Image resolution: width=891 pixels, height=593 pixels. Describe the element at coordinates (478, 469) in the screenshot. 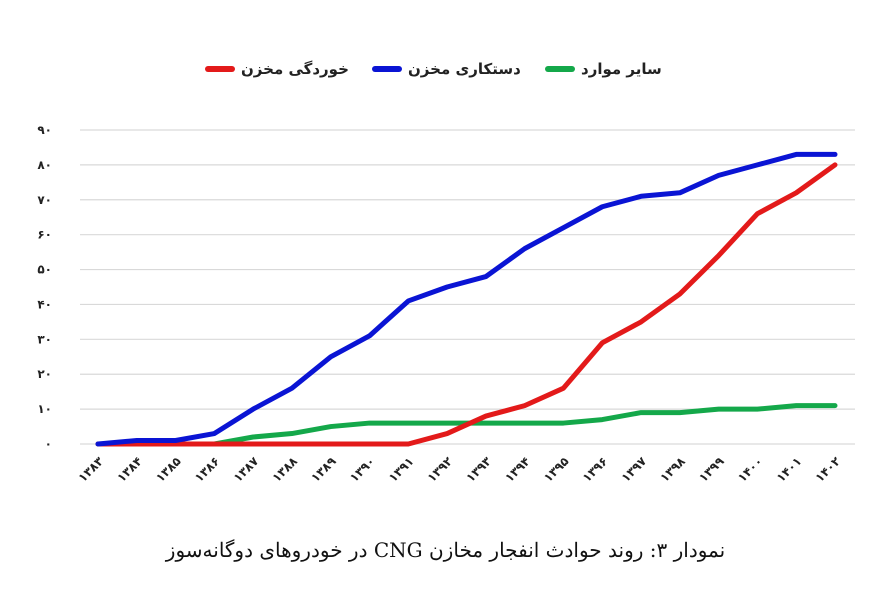

I see `x-tick-label: ۱۳۹۳` at that location.